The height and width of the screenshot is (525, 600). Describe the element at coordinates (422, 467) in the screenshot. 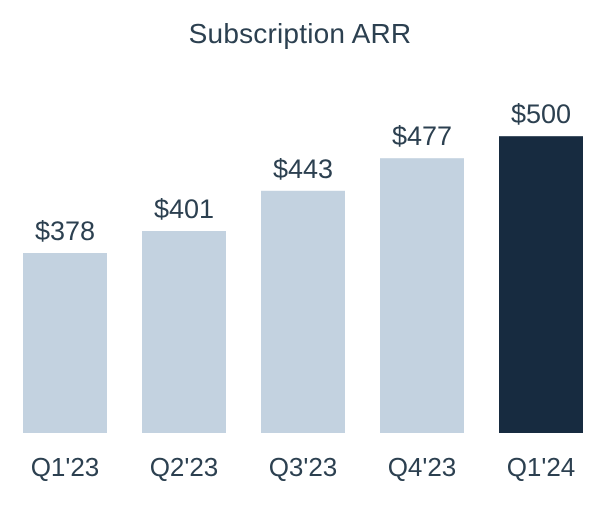

I see `x-tick-label: Q4'23` at that location.